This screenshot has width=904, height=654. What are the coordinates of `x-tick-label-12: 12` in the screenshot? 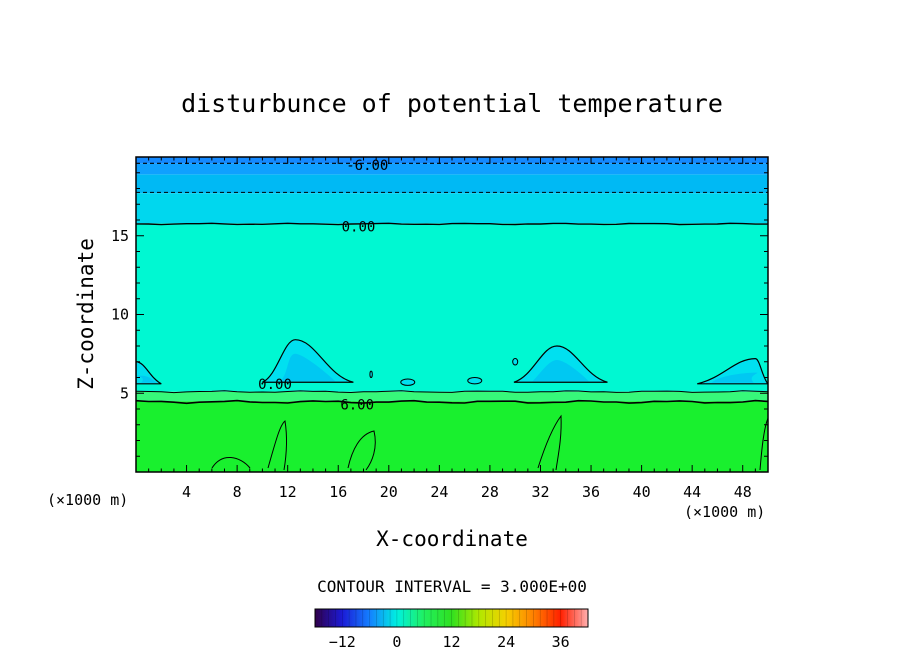 It's located at (288, 492).